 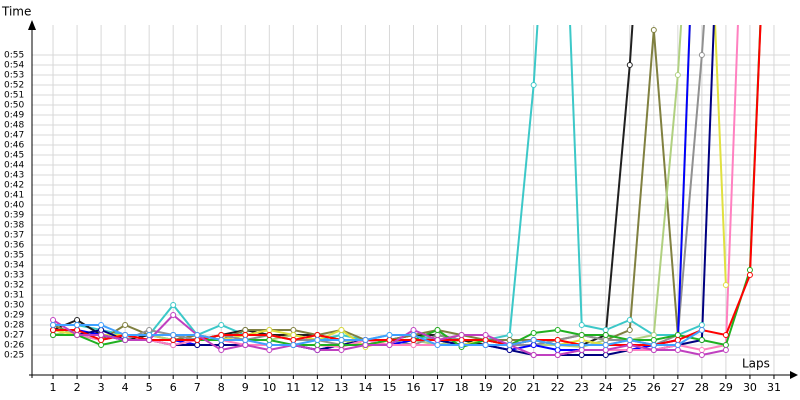 I want to click on y-tick-label: 0:26, so click(x=14, y=346).